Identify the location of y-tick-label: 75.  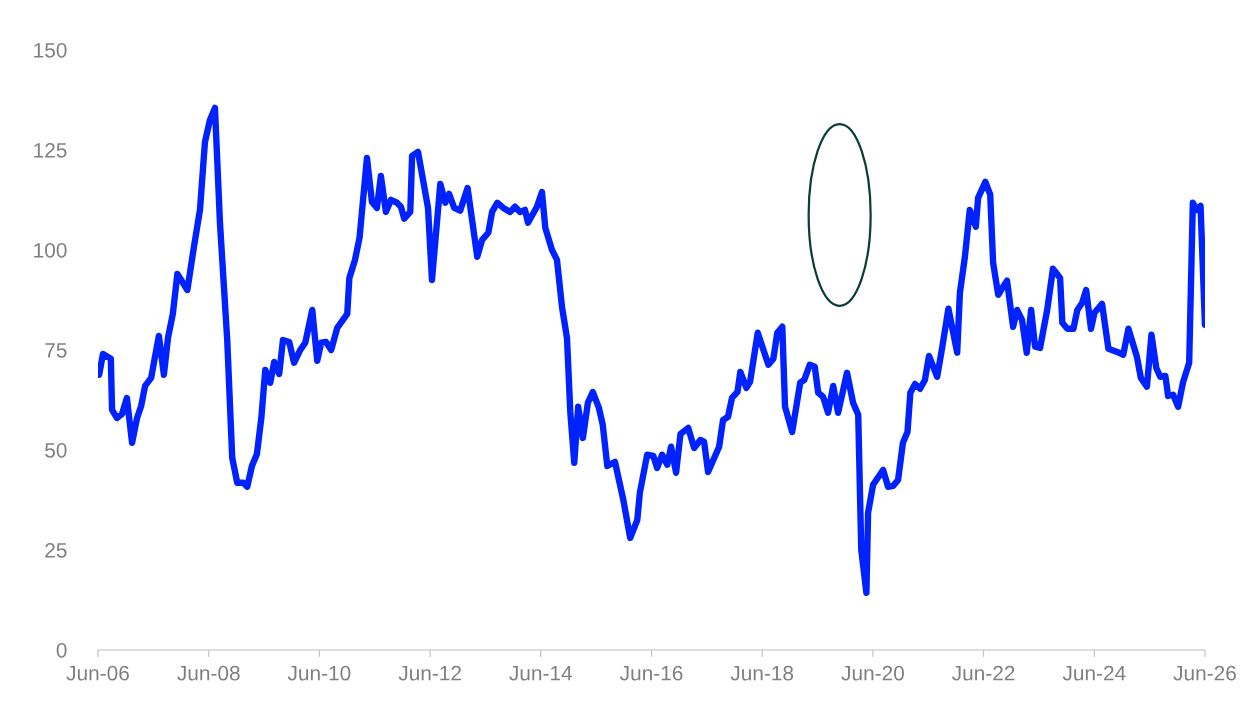
(56, 350).